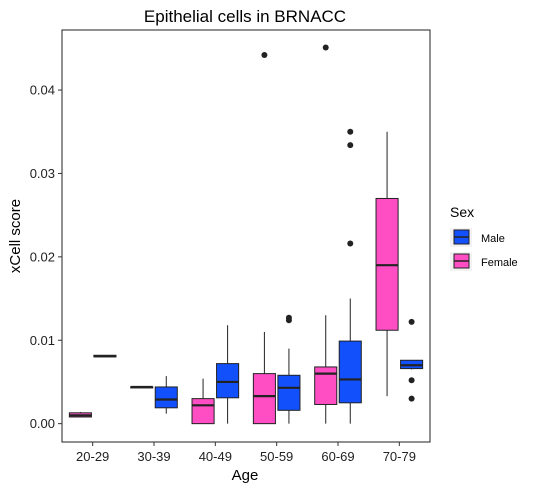 The height and width of the screenshot is (489, 536). I want to click on legend: Sex Male Female, so click(484, 237).